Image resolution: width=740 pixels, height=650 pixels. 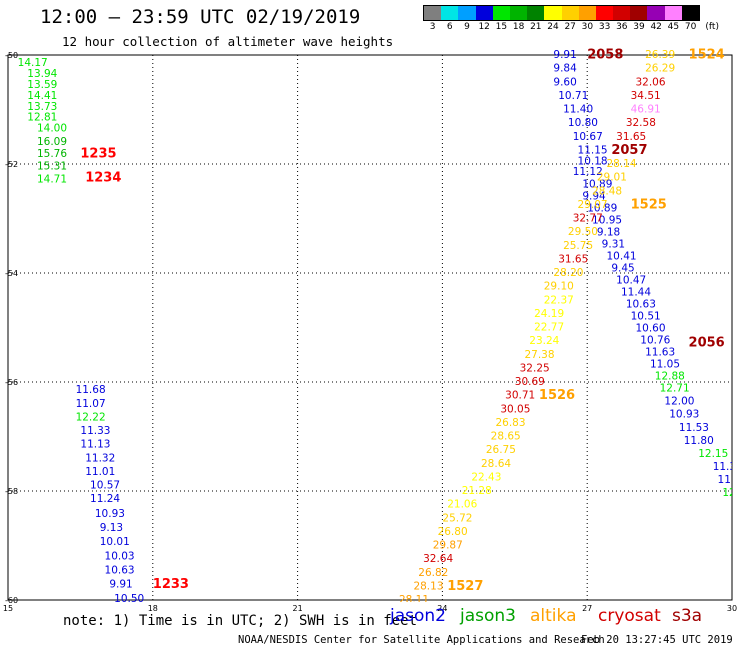 What do you see at coordinates (91, 390) in the screenshot?
I see `wave-height-value: 11.68` at bounding box center [91, 390].